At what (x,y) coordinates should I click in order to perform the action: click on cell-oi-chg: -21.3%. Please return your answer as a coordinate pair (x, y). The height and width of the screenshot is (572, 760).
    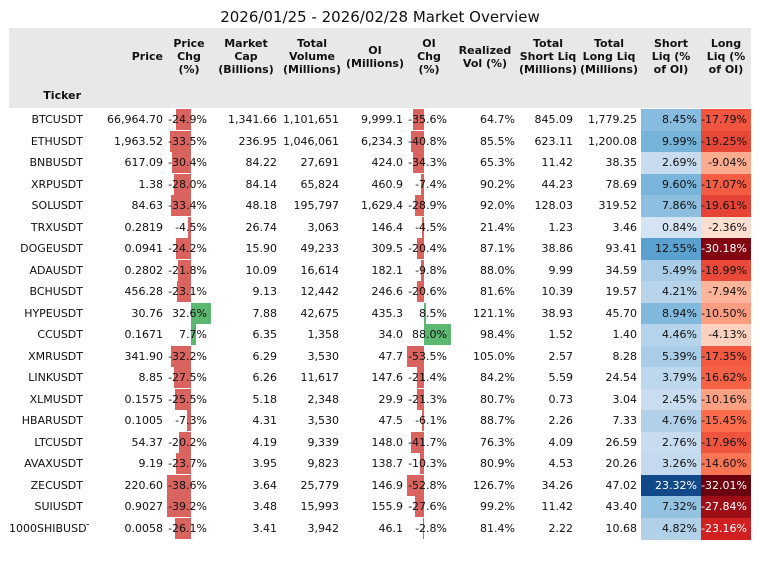
    Looking at the image, I should click on (427, 399).